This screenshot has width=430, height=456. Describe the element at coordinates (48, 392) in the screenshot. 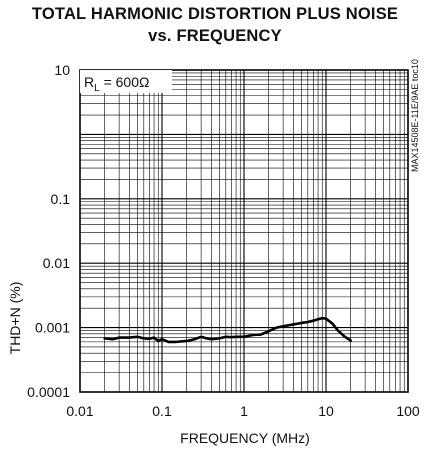

I see `y-tick-label: 0.0001` at that location.